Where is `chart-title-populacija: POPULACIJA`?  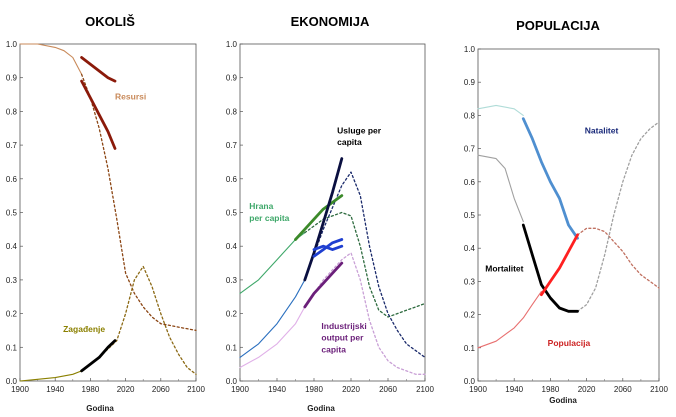 chart-title-populacija: POPULACIJA is located at coordinates (558, 25).